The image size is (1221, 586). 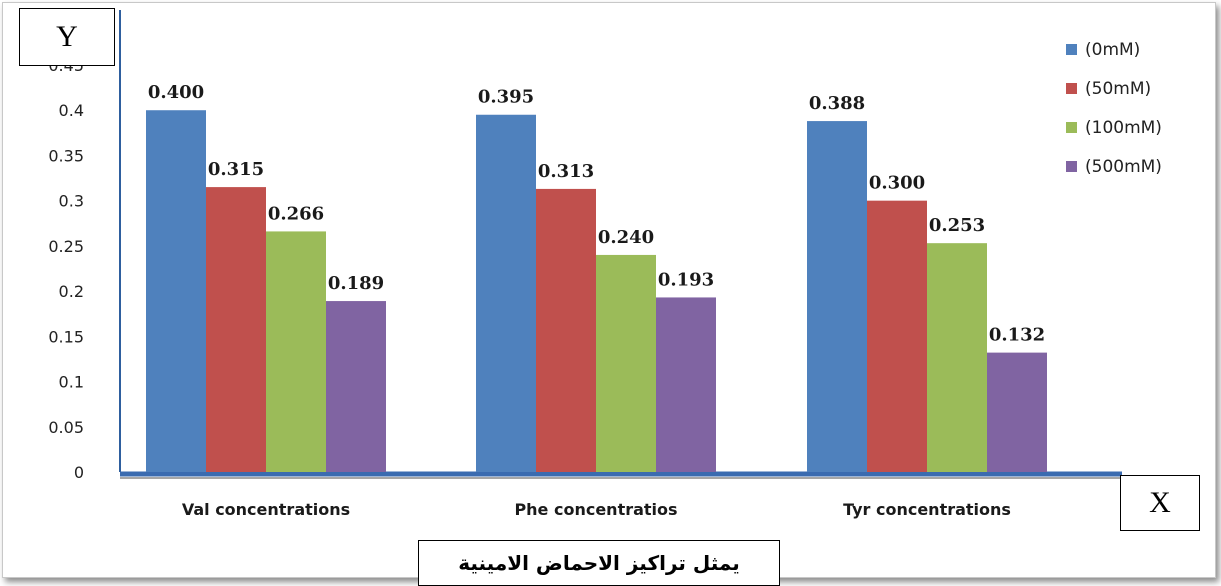 I want to click on legend-item: (0mM), so click(x=1114, y=49).